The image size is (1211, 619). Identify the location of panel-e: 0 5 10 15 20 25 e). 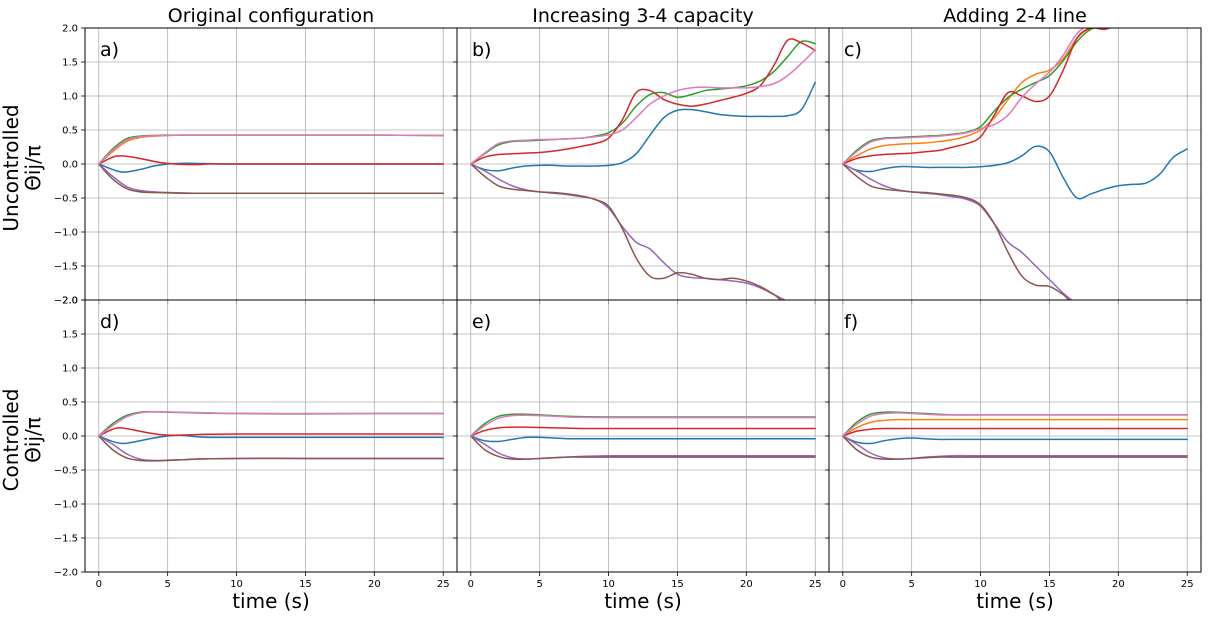
(641, 444).